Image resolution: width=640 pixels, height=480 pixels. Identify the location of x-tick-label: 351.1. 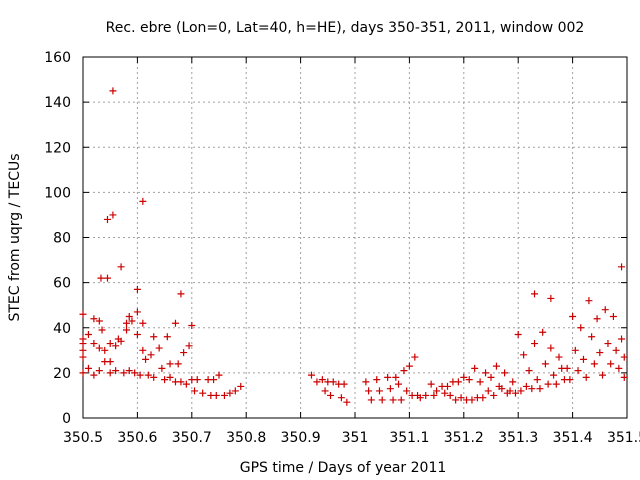
(409, 438).